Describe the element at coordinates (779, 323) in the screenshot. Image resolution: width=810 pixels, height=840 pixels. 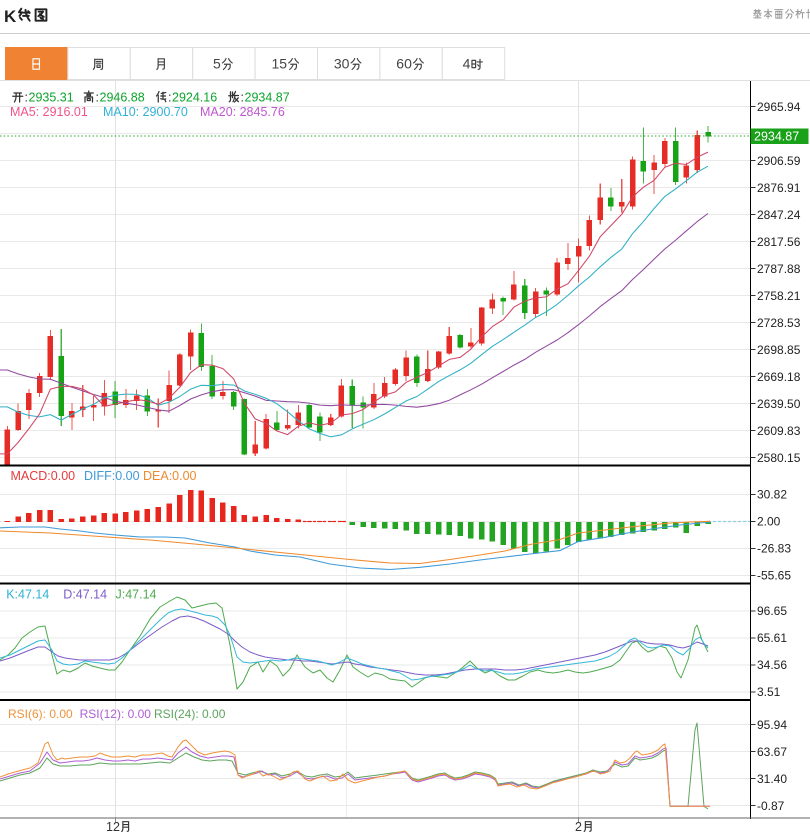
I see `svg-text: 2728.53` at that location.